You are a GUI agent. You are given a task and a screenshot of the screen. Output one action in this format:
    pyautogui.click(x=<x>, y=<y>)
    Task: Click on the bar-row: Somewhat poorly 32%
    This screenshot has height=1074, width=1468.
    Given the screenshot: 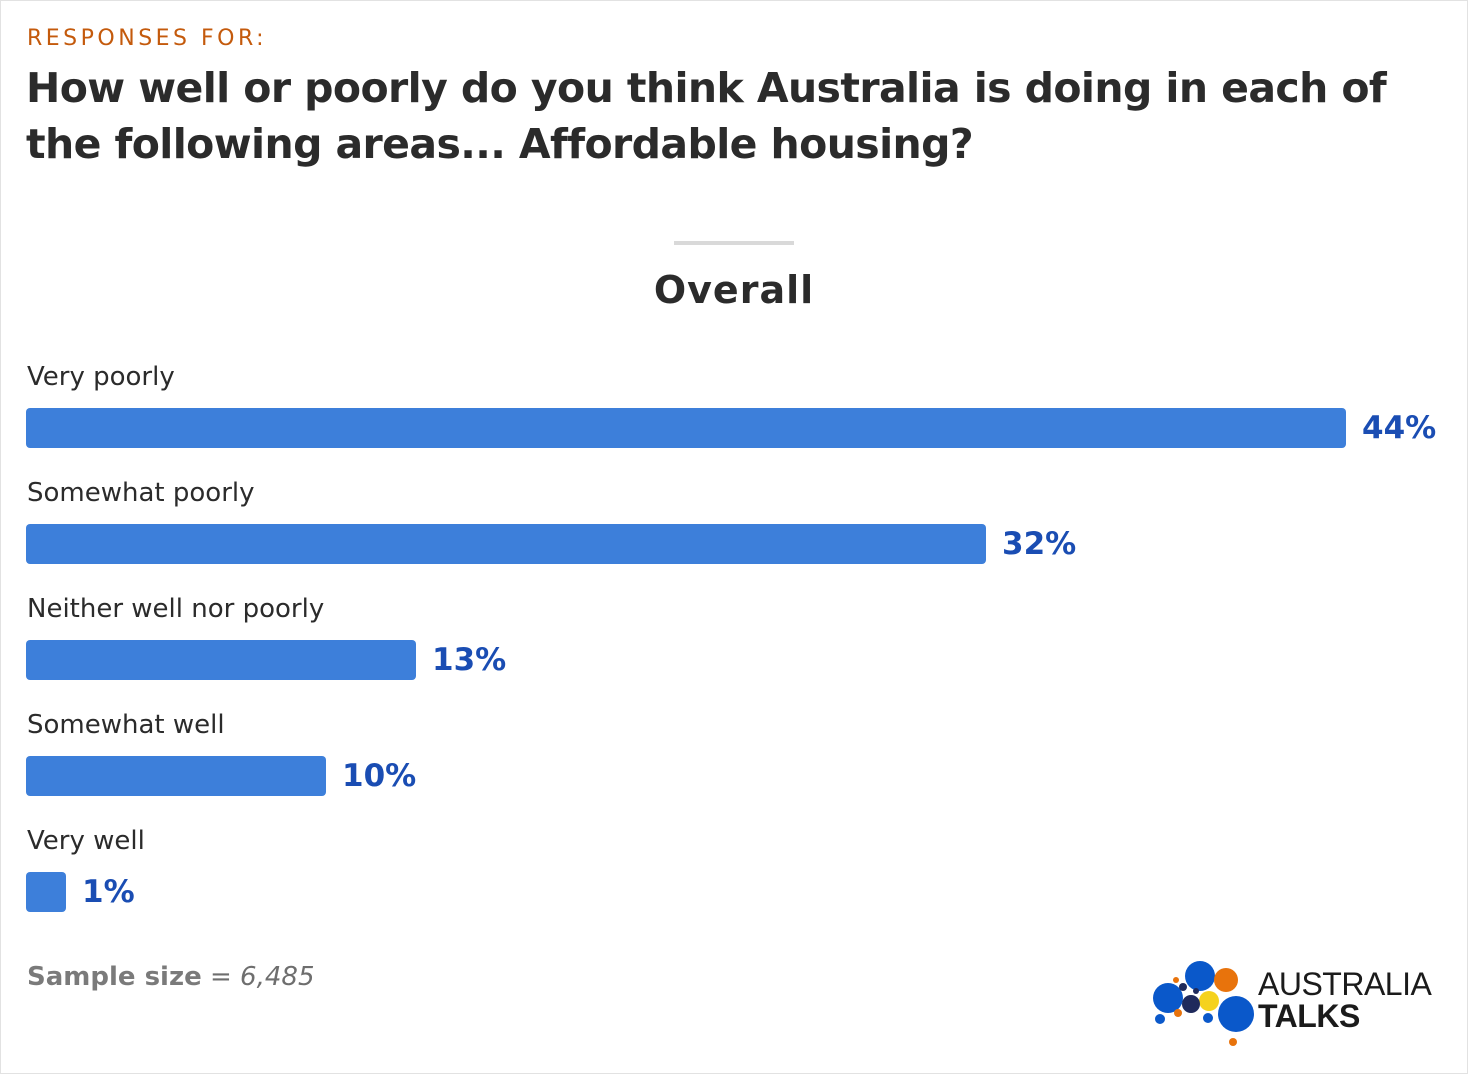 What is the action you would take?
    pyautogui.click(x=736, y=534)
    